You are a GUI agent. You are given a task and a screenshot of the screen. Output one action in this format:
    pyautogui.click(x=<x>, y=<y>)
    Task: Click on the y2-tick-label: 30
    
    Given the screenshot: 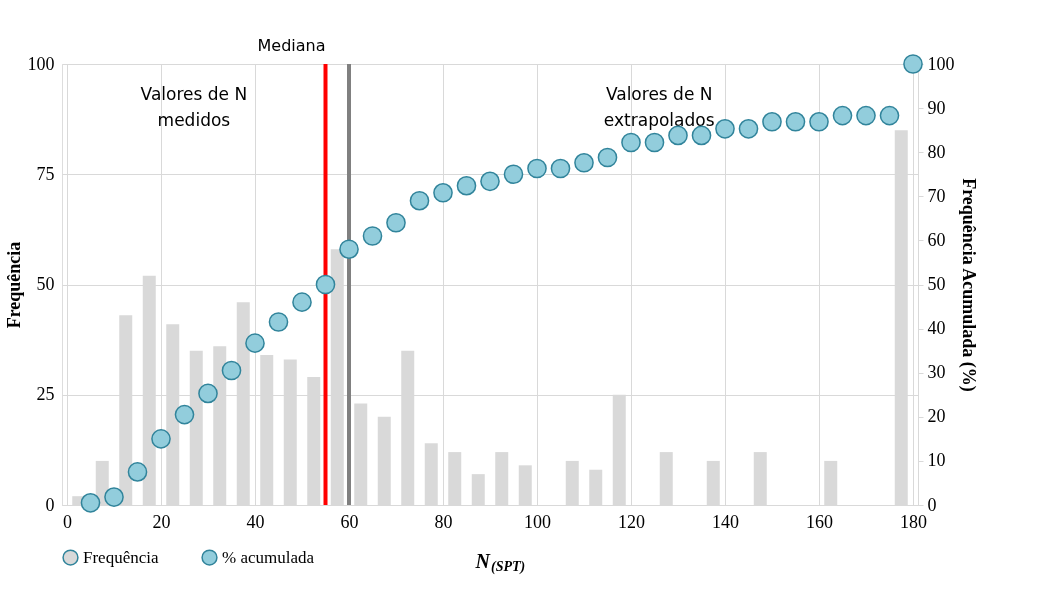 What is the action you would take?
    pyautogui.click(x=936, y=372)
    